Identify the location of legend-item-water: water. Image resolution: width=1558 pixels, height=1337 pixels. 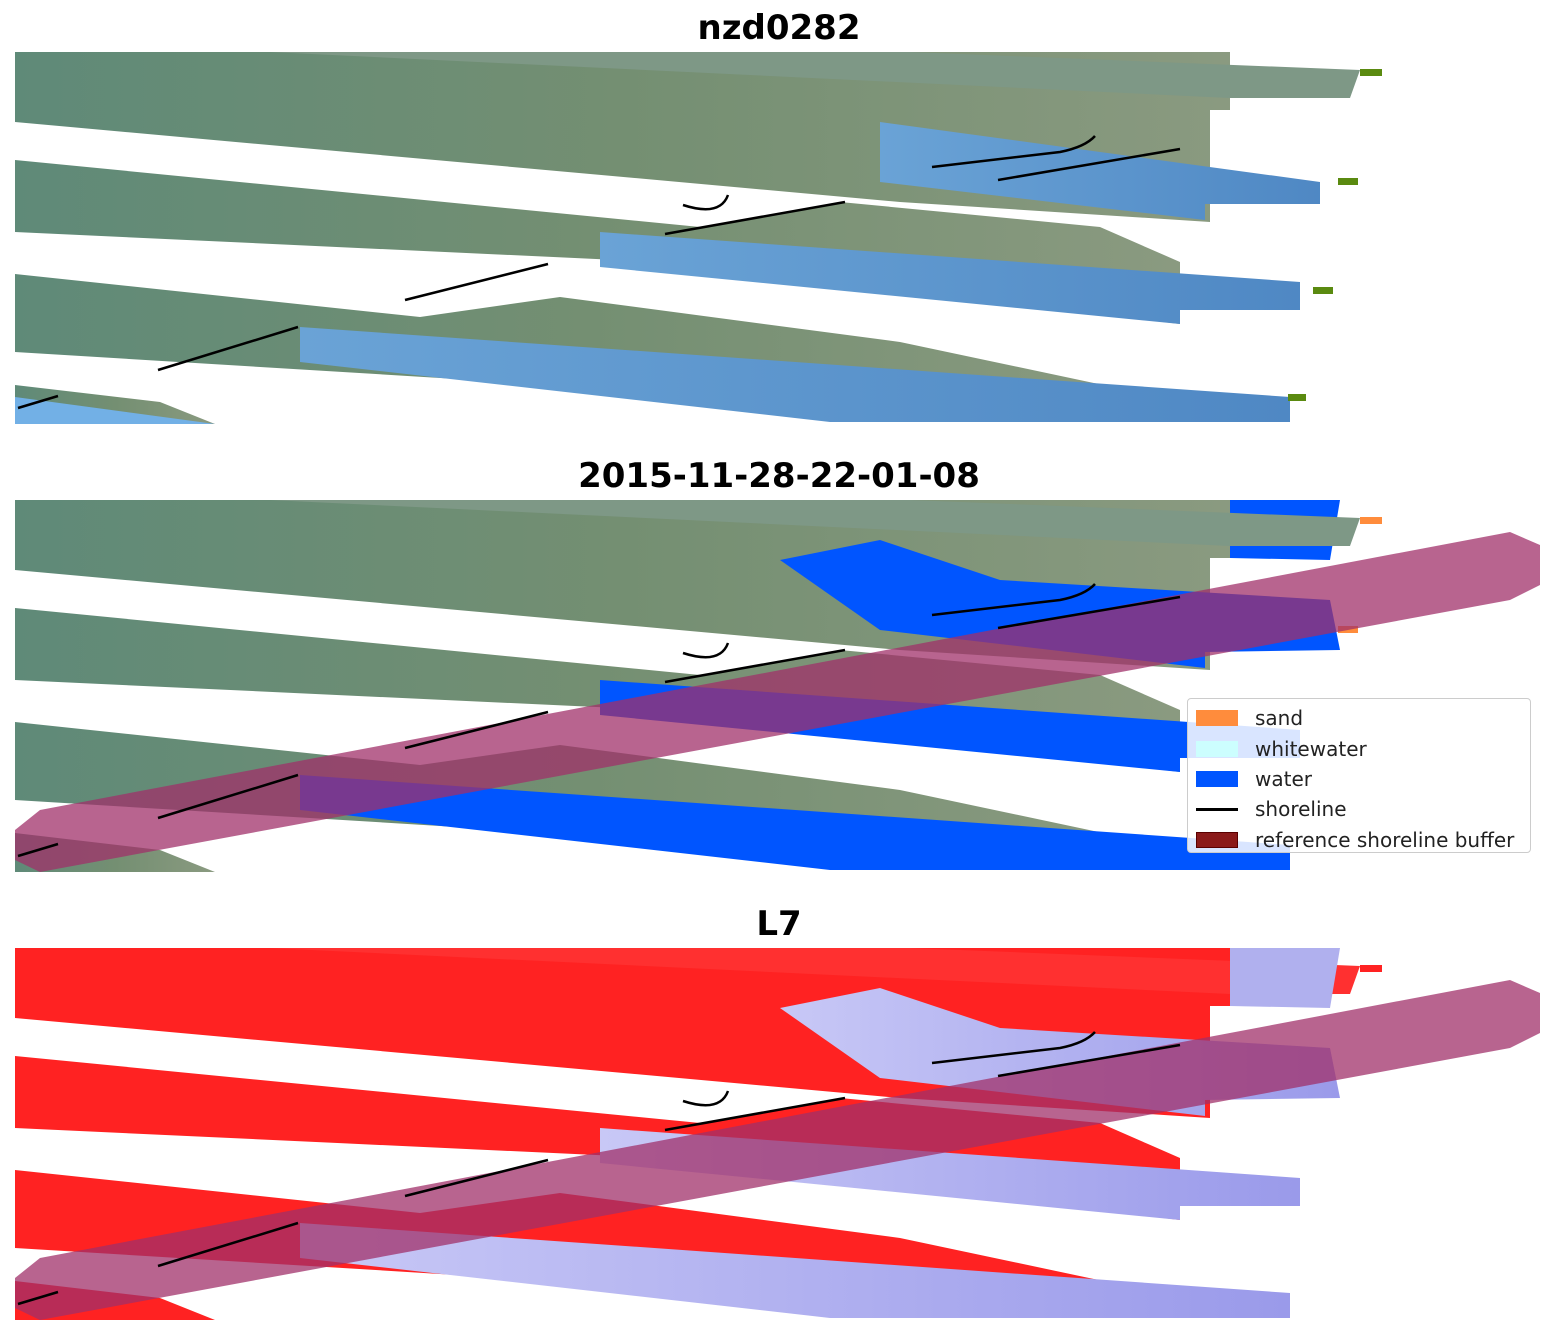
(1359, 779).